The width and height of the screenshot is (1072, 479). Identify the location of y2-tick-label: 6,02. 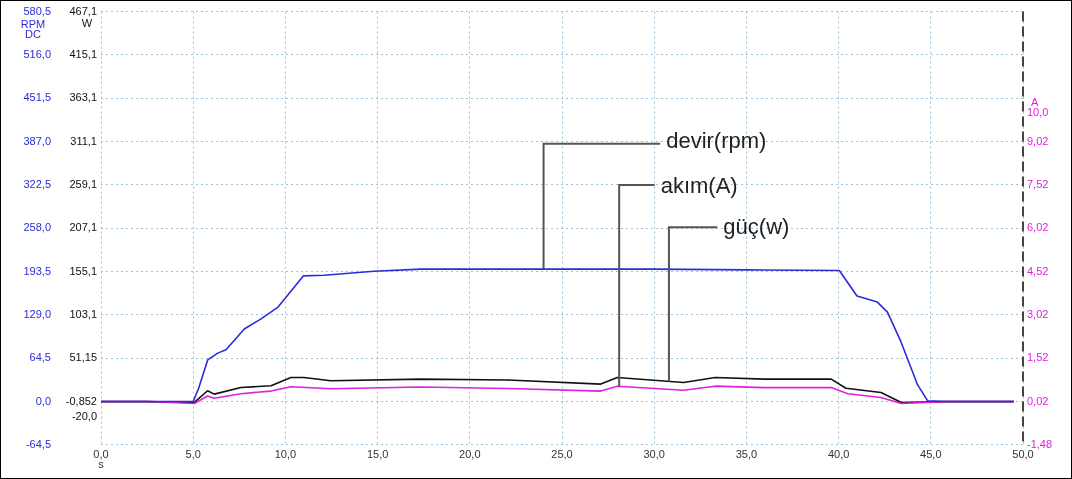
(1038, 227).